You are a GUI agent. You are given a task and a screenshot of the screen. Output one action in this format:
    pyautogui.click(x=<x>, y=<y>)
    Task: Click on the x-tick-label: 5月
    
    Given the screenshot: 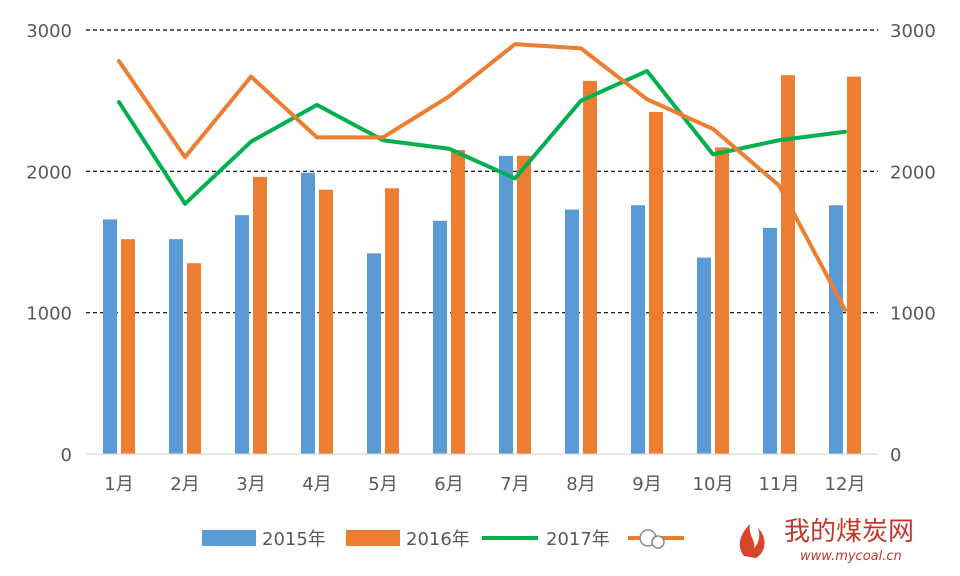 What is the action you would take?
    pyautogui.click(x=382, y=484)
    